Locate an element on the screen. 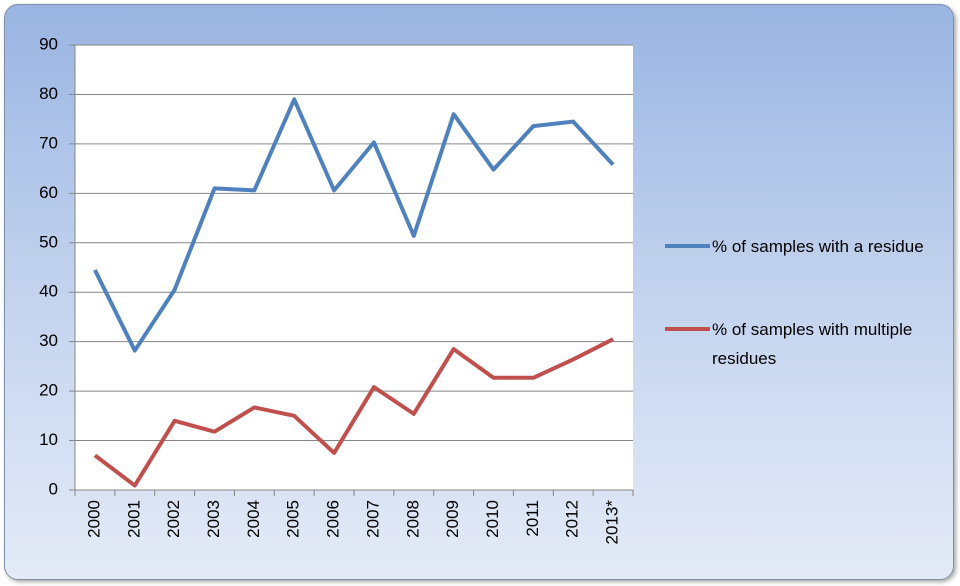  y-tick-label: 80 is located at coordinates (48, 93).